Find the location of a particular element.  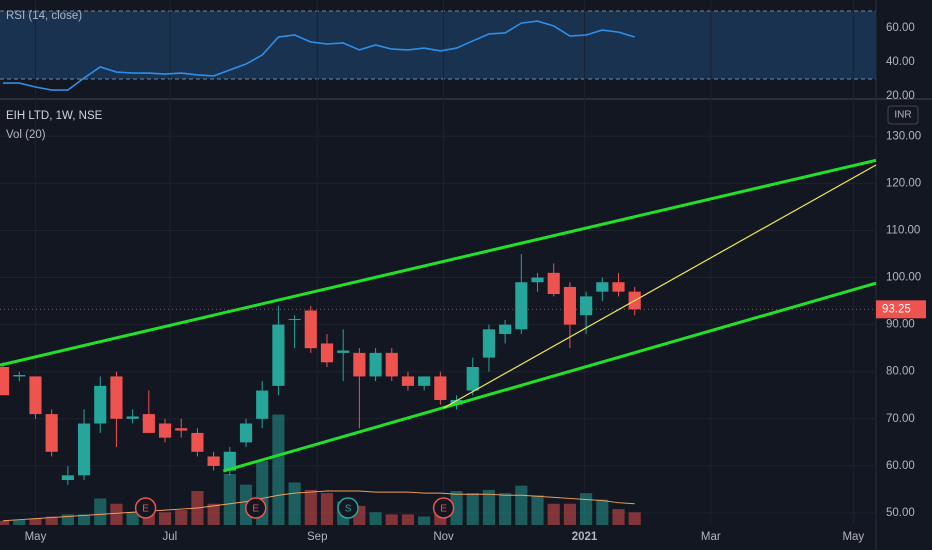

rsi-tick-label: 20.00 is located at coordinates (900, 96).